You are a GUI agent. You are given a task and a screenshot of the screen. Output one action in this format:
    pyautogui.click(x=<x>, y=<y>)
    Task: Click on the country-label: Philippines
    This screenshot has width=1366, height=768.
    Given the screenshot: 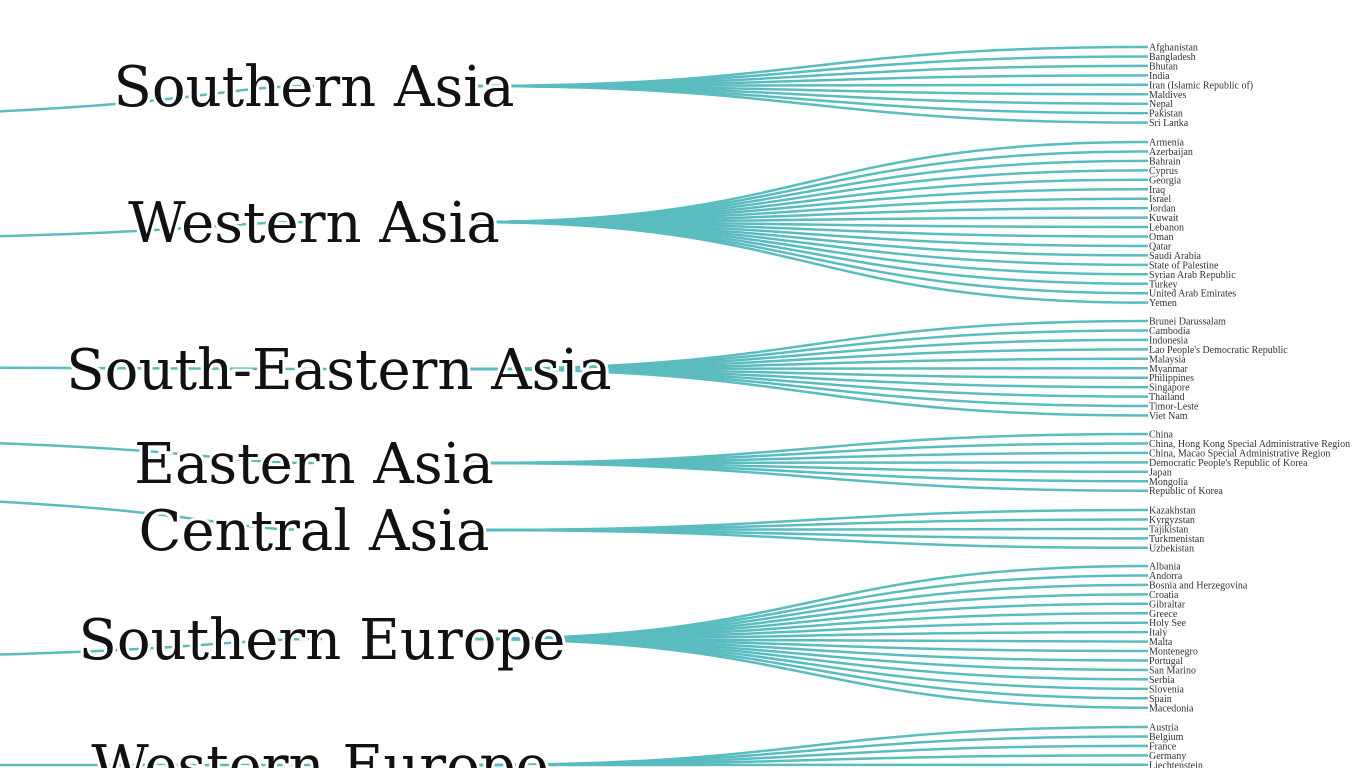 What is the action you would take?
    pyautogui.click(x=1171, y=378)
    